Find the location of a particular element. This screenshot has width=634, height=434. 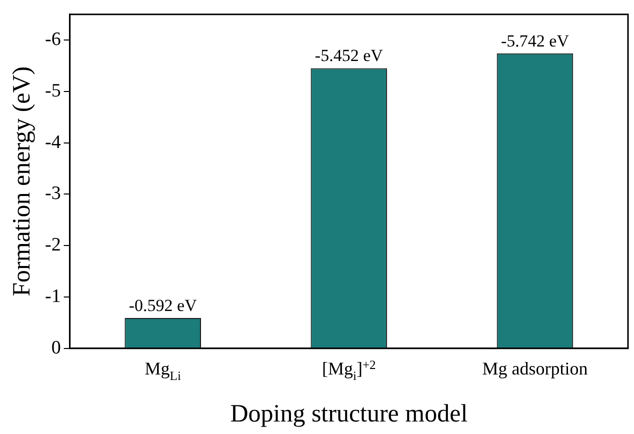

data-label: -5.742 eV is located at coordinates (535, 40).